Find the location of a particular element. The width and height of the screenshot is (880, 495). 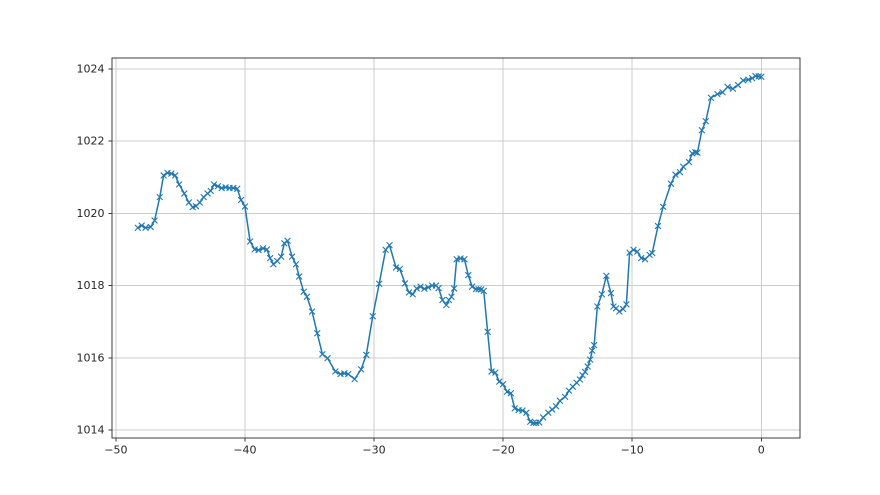

y-tick-label: 1022 is located at coordinates (91, 141).